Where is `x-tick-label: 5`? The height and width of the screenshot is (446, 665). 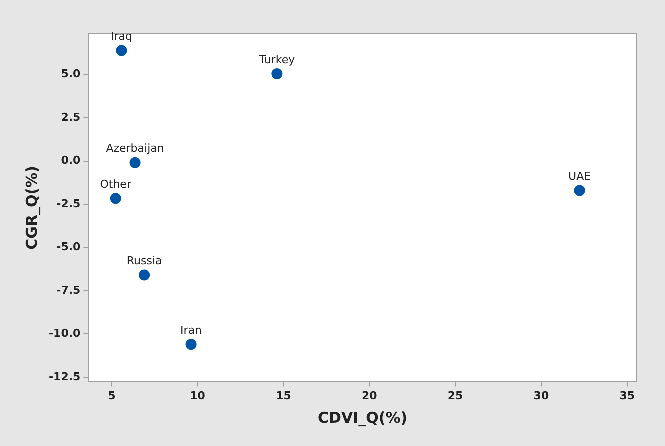
x-tick-label: 5 is located at coordinates (112, 395).